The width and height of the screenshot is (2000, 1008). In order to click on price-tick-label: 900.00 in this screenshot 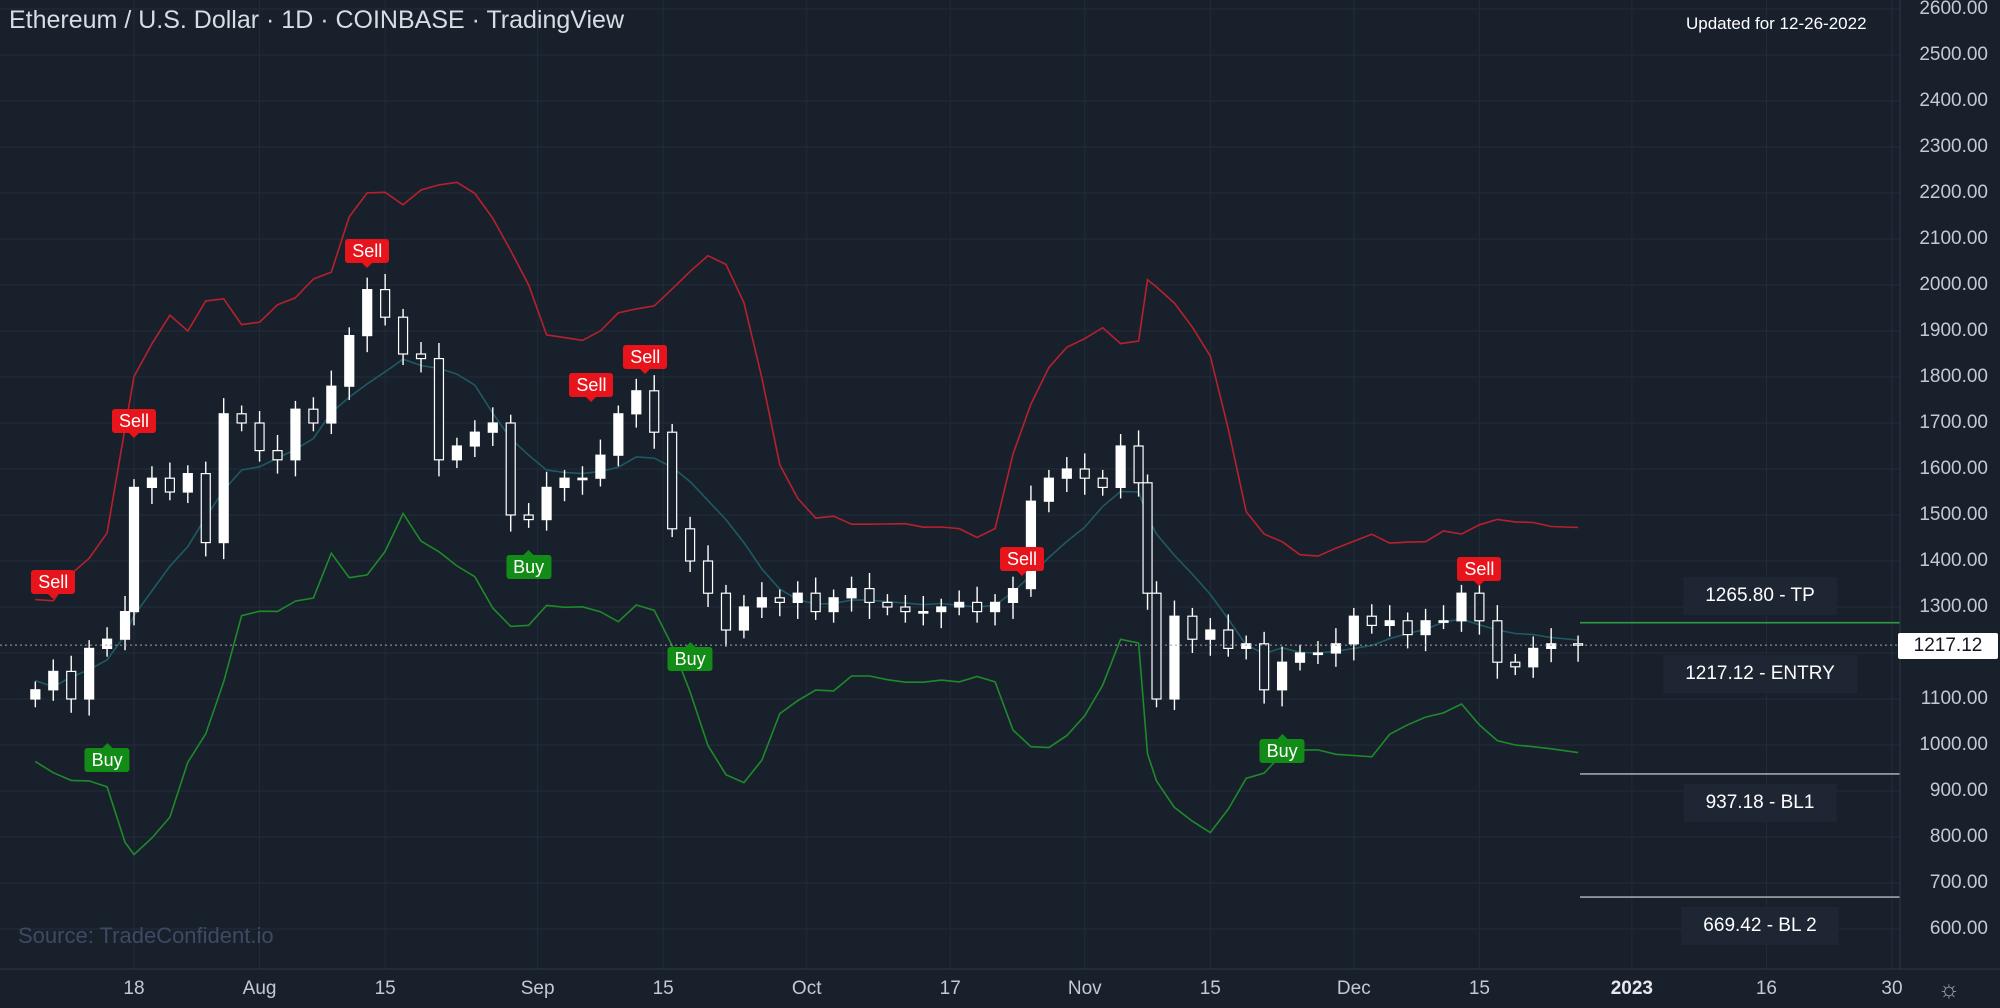, I will do `click(1958, 790)`.